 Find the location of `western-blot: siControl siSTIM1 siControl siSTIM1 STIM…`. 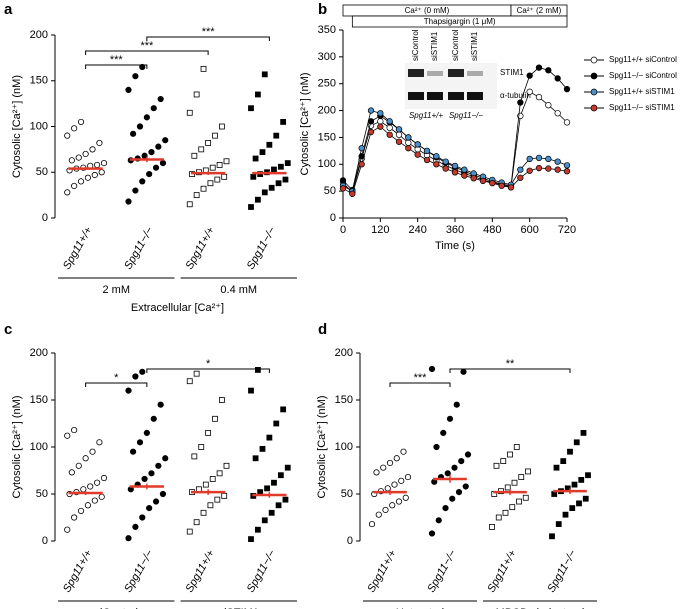

western-blot: siControl siSTIM1 siControl siSTIM1 STIM… is located at coordinates (468, 74).